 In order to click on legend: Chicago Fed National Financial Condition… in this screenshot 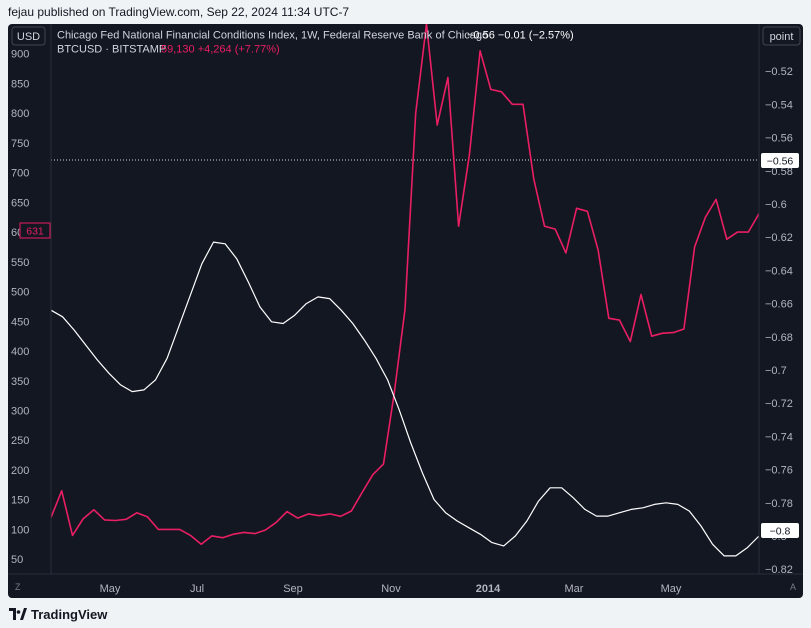, I will do `click(315, 43)`.